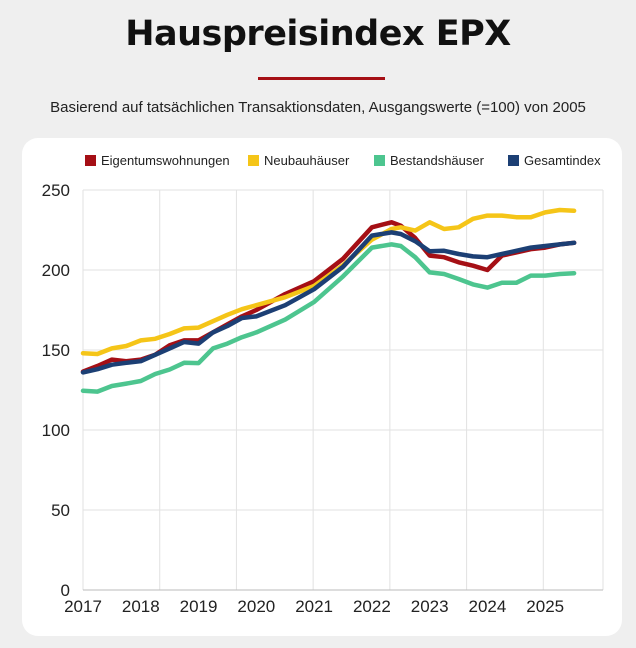 The width and height of the screenshot is (636, 648). What do you see at coordinates (199, 606) in the screenshot?
I see `x-tick-label: 2019` at bounding box center [199, 606].